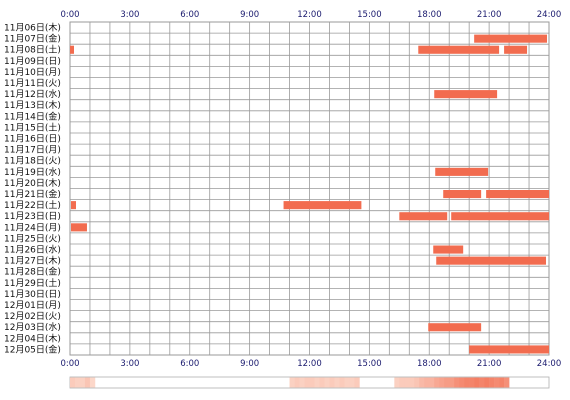 This screenshot has width=570, height=400. What do you see at coordinates (69, 364) in the screenshot?
I see `bottom-tick-label: 0:00` at bounding box center [69, 364].